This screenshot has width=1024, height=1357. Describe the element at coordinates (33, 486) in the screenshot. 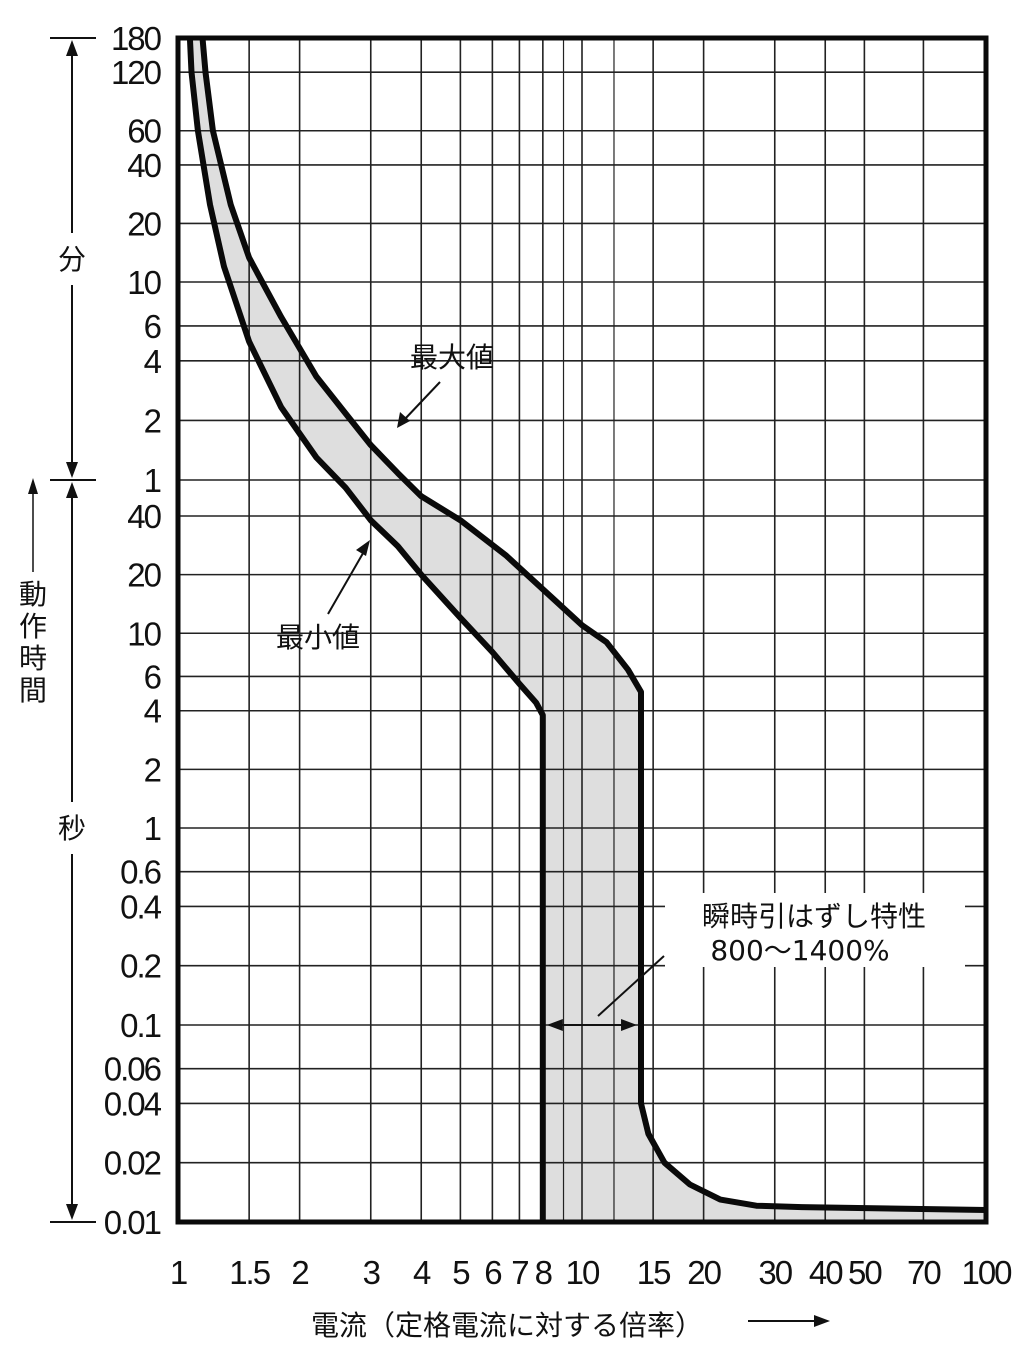

I see `ylabel-arrow-head` at that location.